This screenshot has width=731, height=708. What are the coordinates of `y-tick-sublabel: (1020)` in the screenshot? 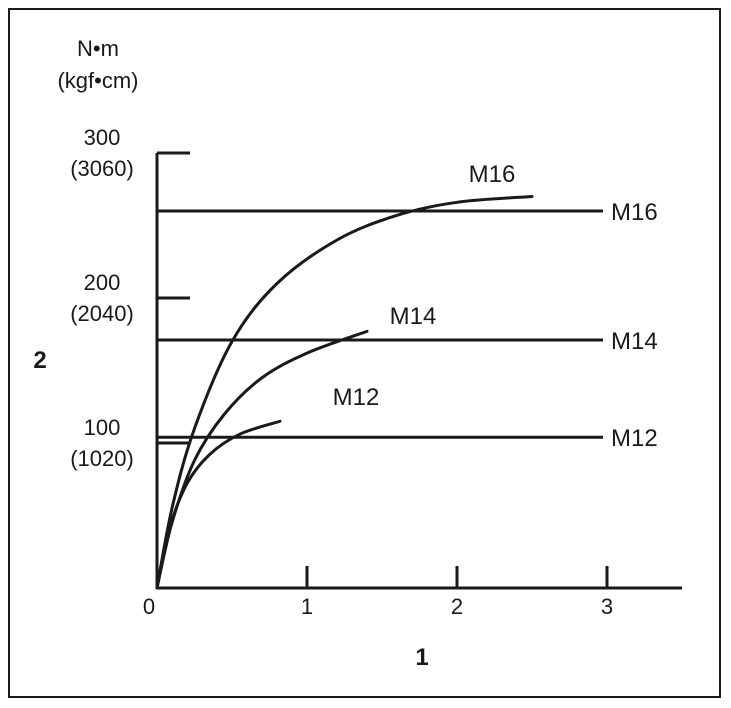 It's located at (102, 458).